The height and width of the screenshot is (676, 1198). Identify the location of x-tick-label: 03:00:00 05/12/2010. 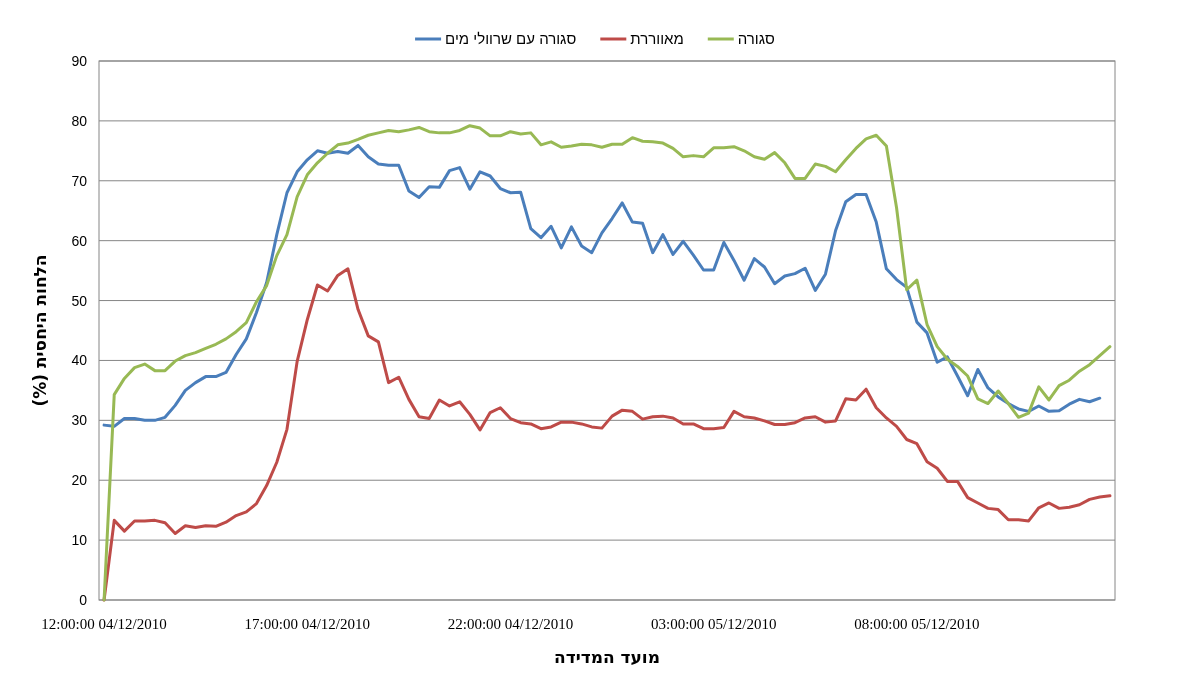
(713, 624).